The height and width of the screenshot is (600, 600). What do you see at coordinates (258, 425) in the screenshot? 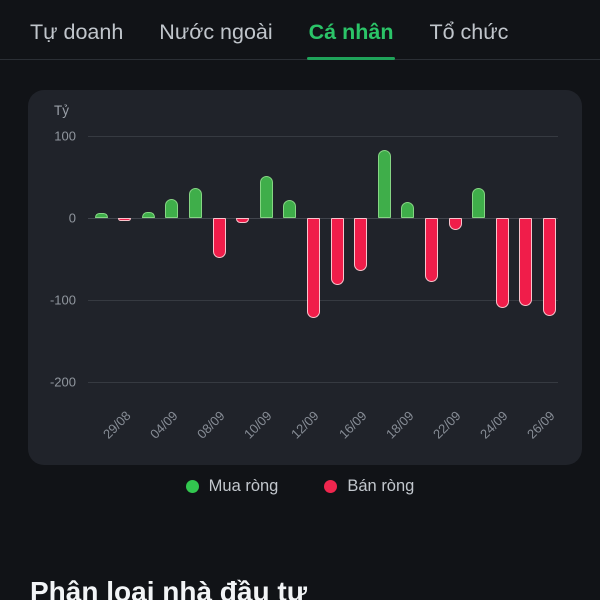
I see `x-tick-label-10-09: 10/09` at bounding box center [258, 425].